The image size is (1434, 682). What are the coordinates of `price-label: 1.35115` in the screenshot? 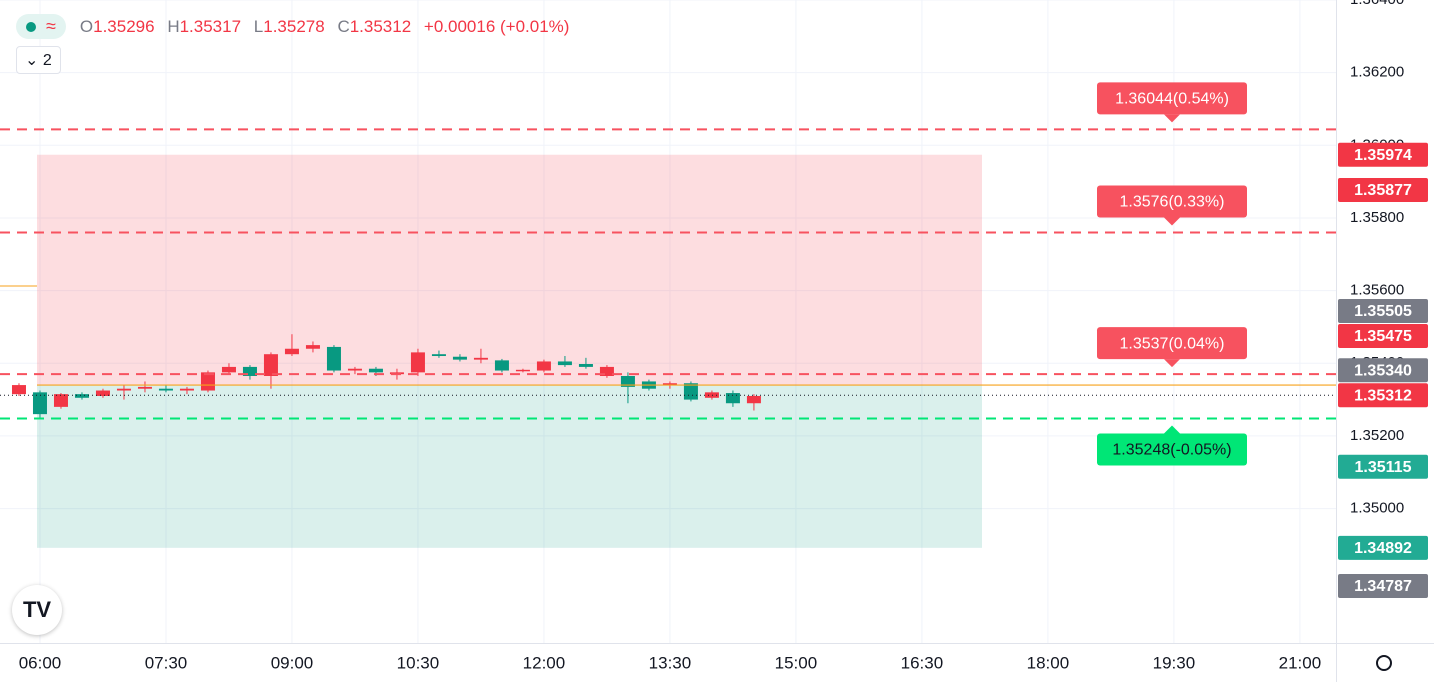 It's located at (1383, 467).